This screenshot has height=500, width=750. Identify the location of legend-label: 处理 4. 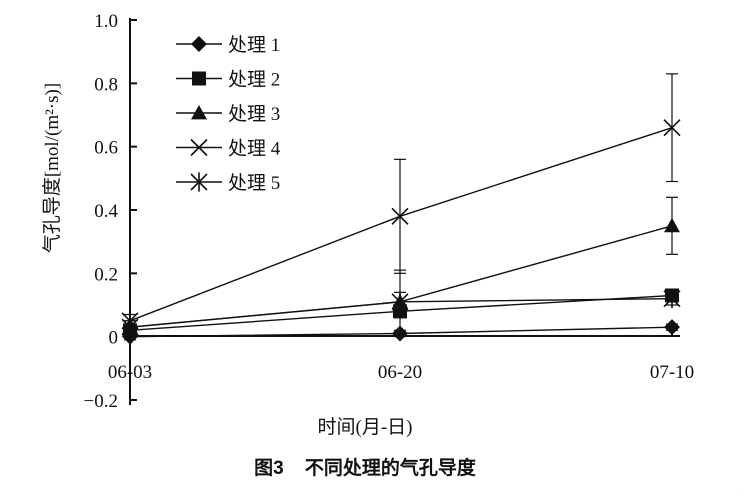
(254, 149).